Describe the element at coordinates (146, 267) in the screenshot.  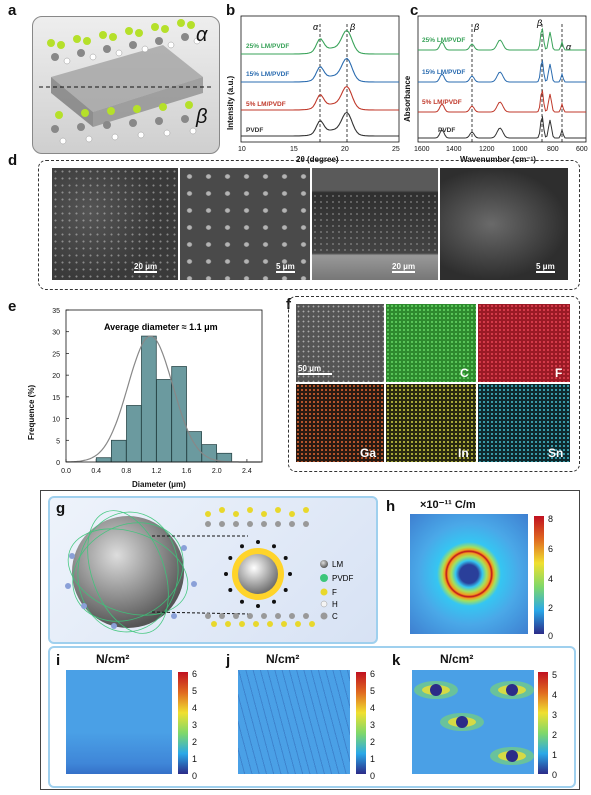
I see `sem-scale-1: 20 μm` at that location.